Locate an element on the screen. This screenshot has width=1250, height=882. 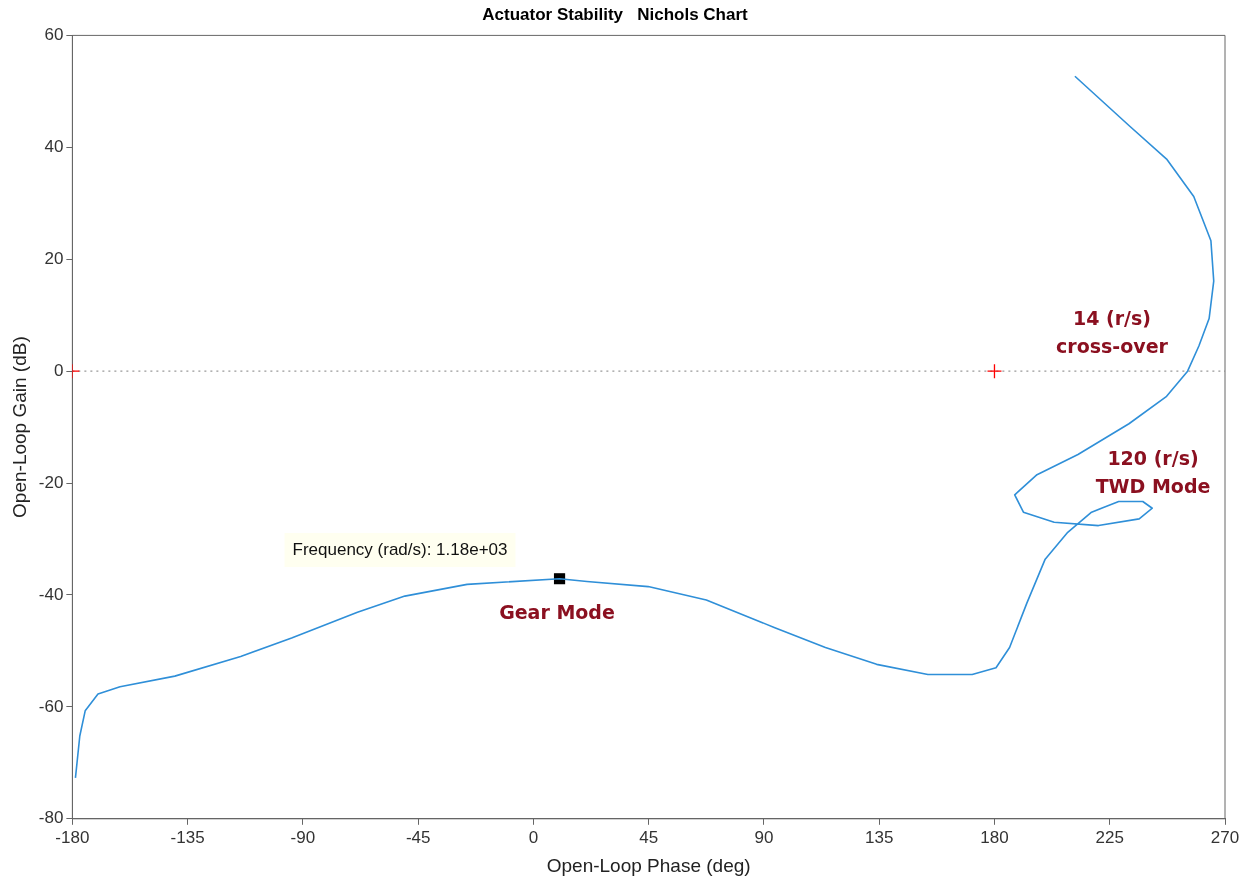
y-axis-title: Open-Loop Gain (dB) is located at coordinates (19, 427).